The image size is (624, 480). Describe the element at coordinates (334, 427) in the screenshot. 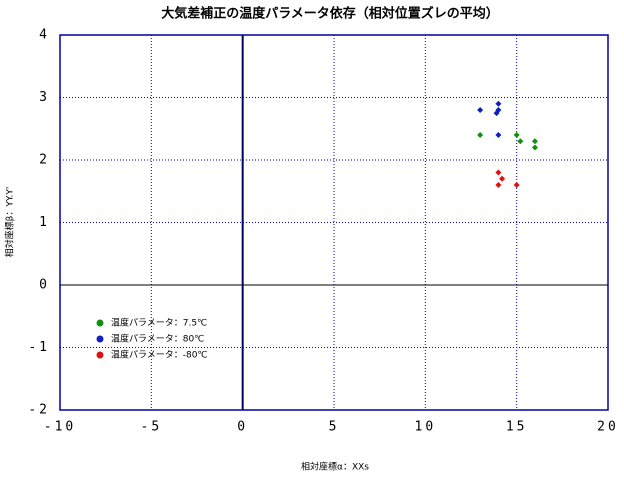

I see `x-tick-label: 5` at that location.